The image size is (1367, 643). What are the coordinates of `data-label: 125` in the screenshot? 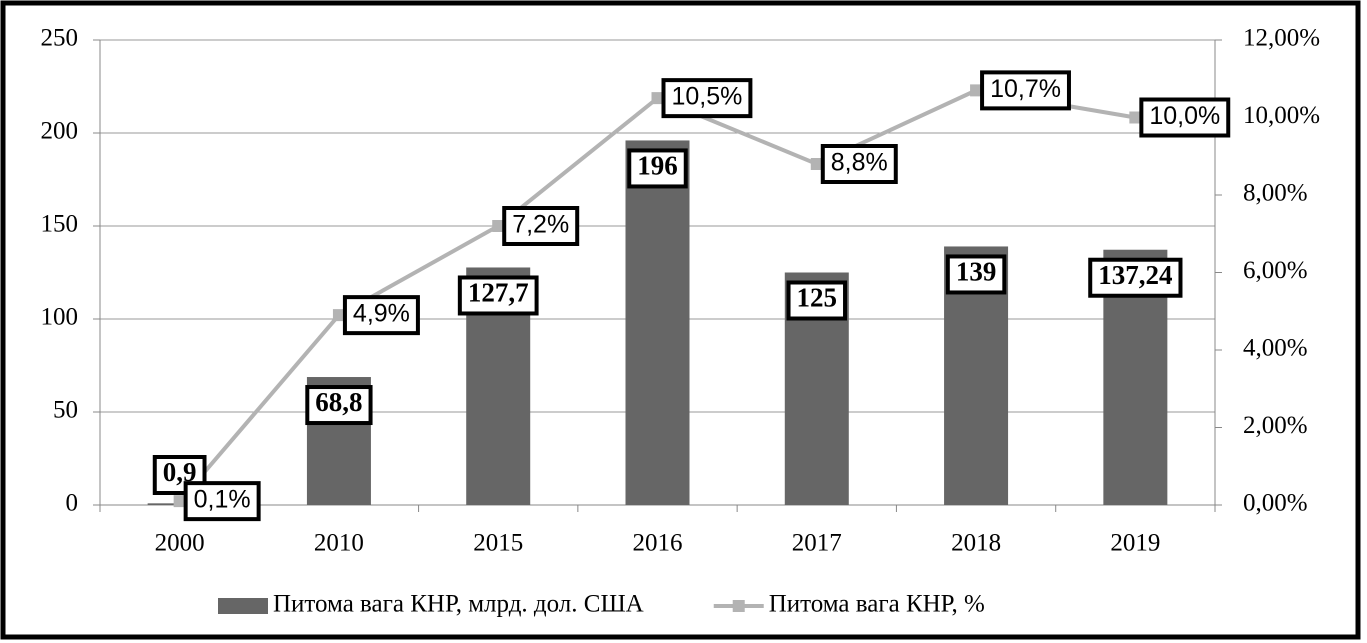 It's located at (817, 298).